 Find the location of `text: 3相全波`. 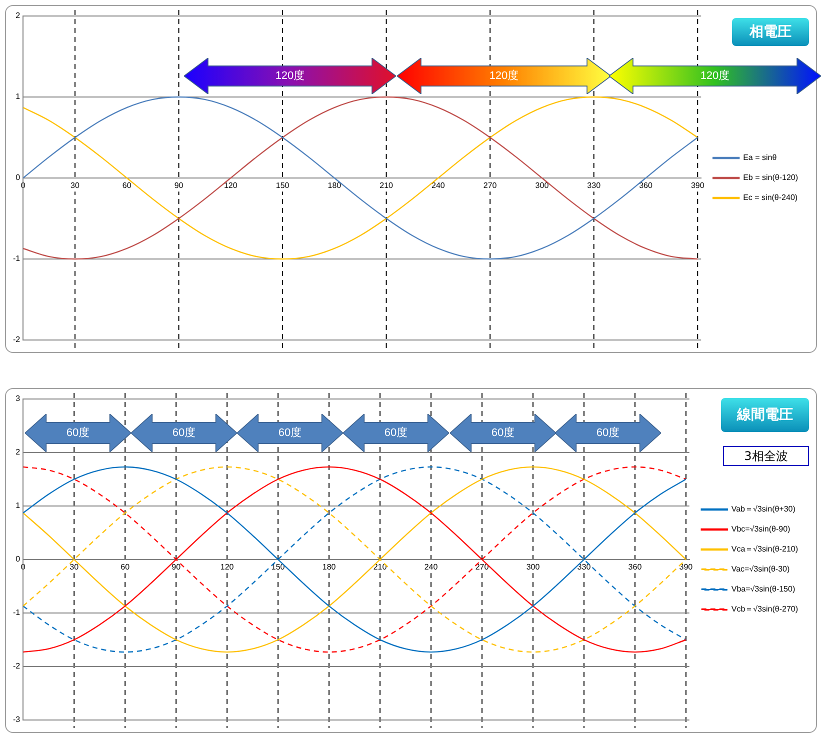

text: 3相全波 is located at coordinates (766, 456).